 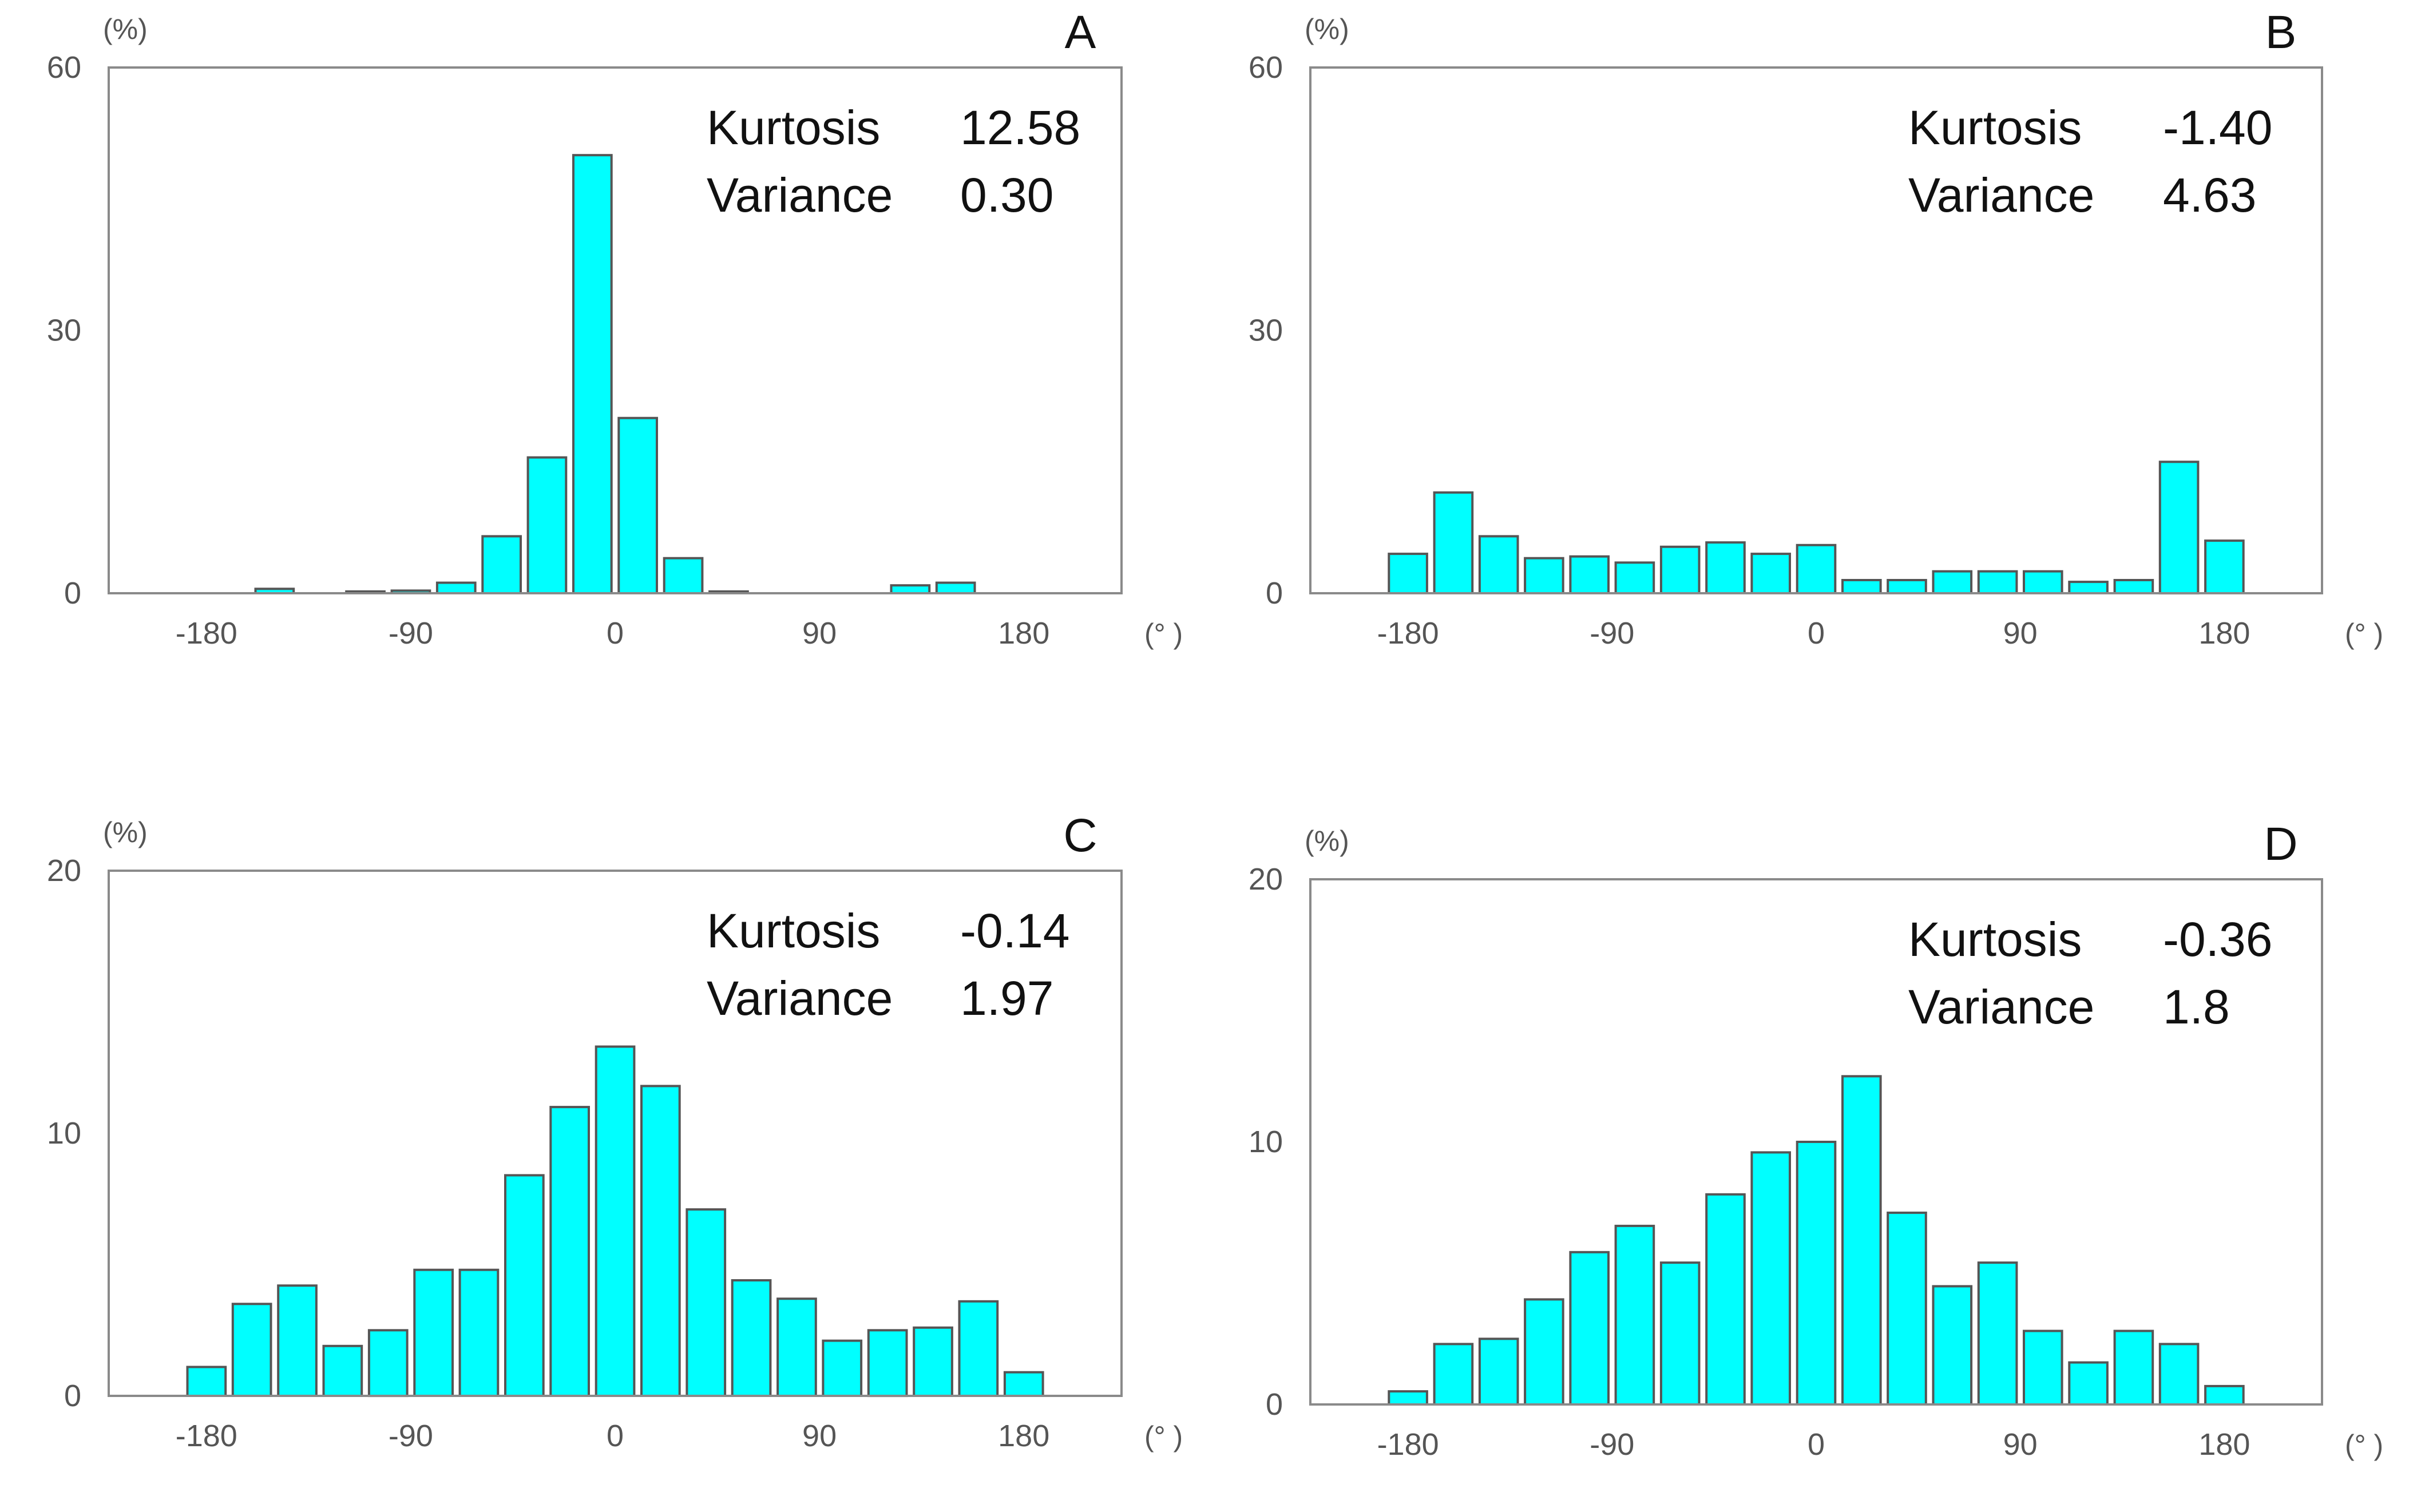 I want to click on panel-letter: B, so click(x=2281, y=32).